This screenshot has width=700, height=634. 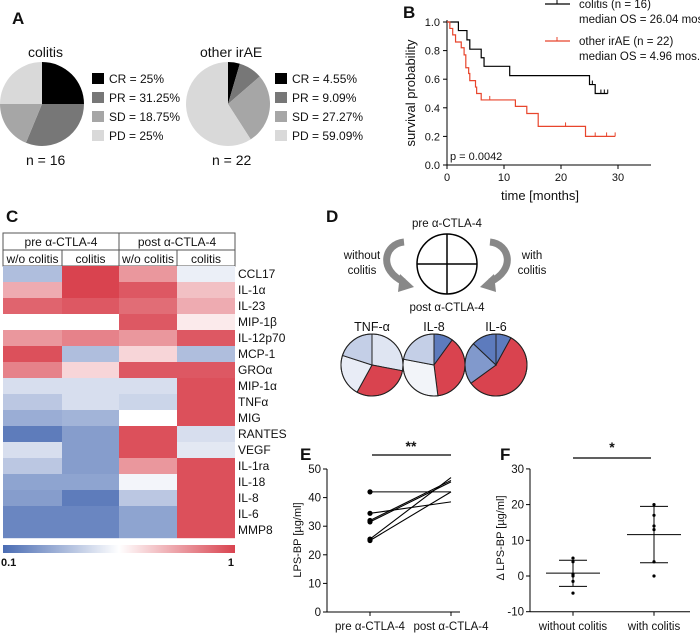 What do you see at coordinates (248, 498) in the screenshot?
I see `row-label: IL-8` at bounding box center [248, 498].